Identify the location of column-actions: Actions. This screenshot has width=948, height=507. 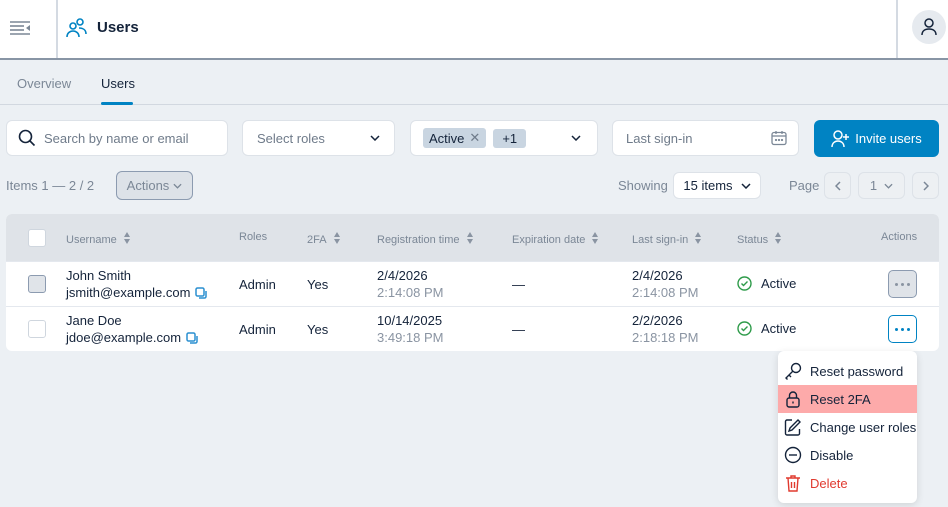
(899, 237).